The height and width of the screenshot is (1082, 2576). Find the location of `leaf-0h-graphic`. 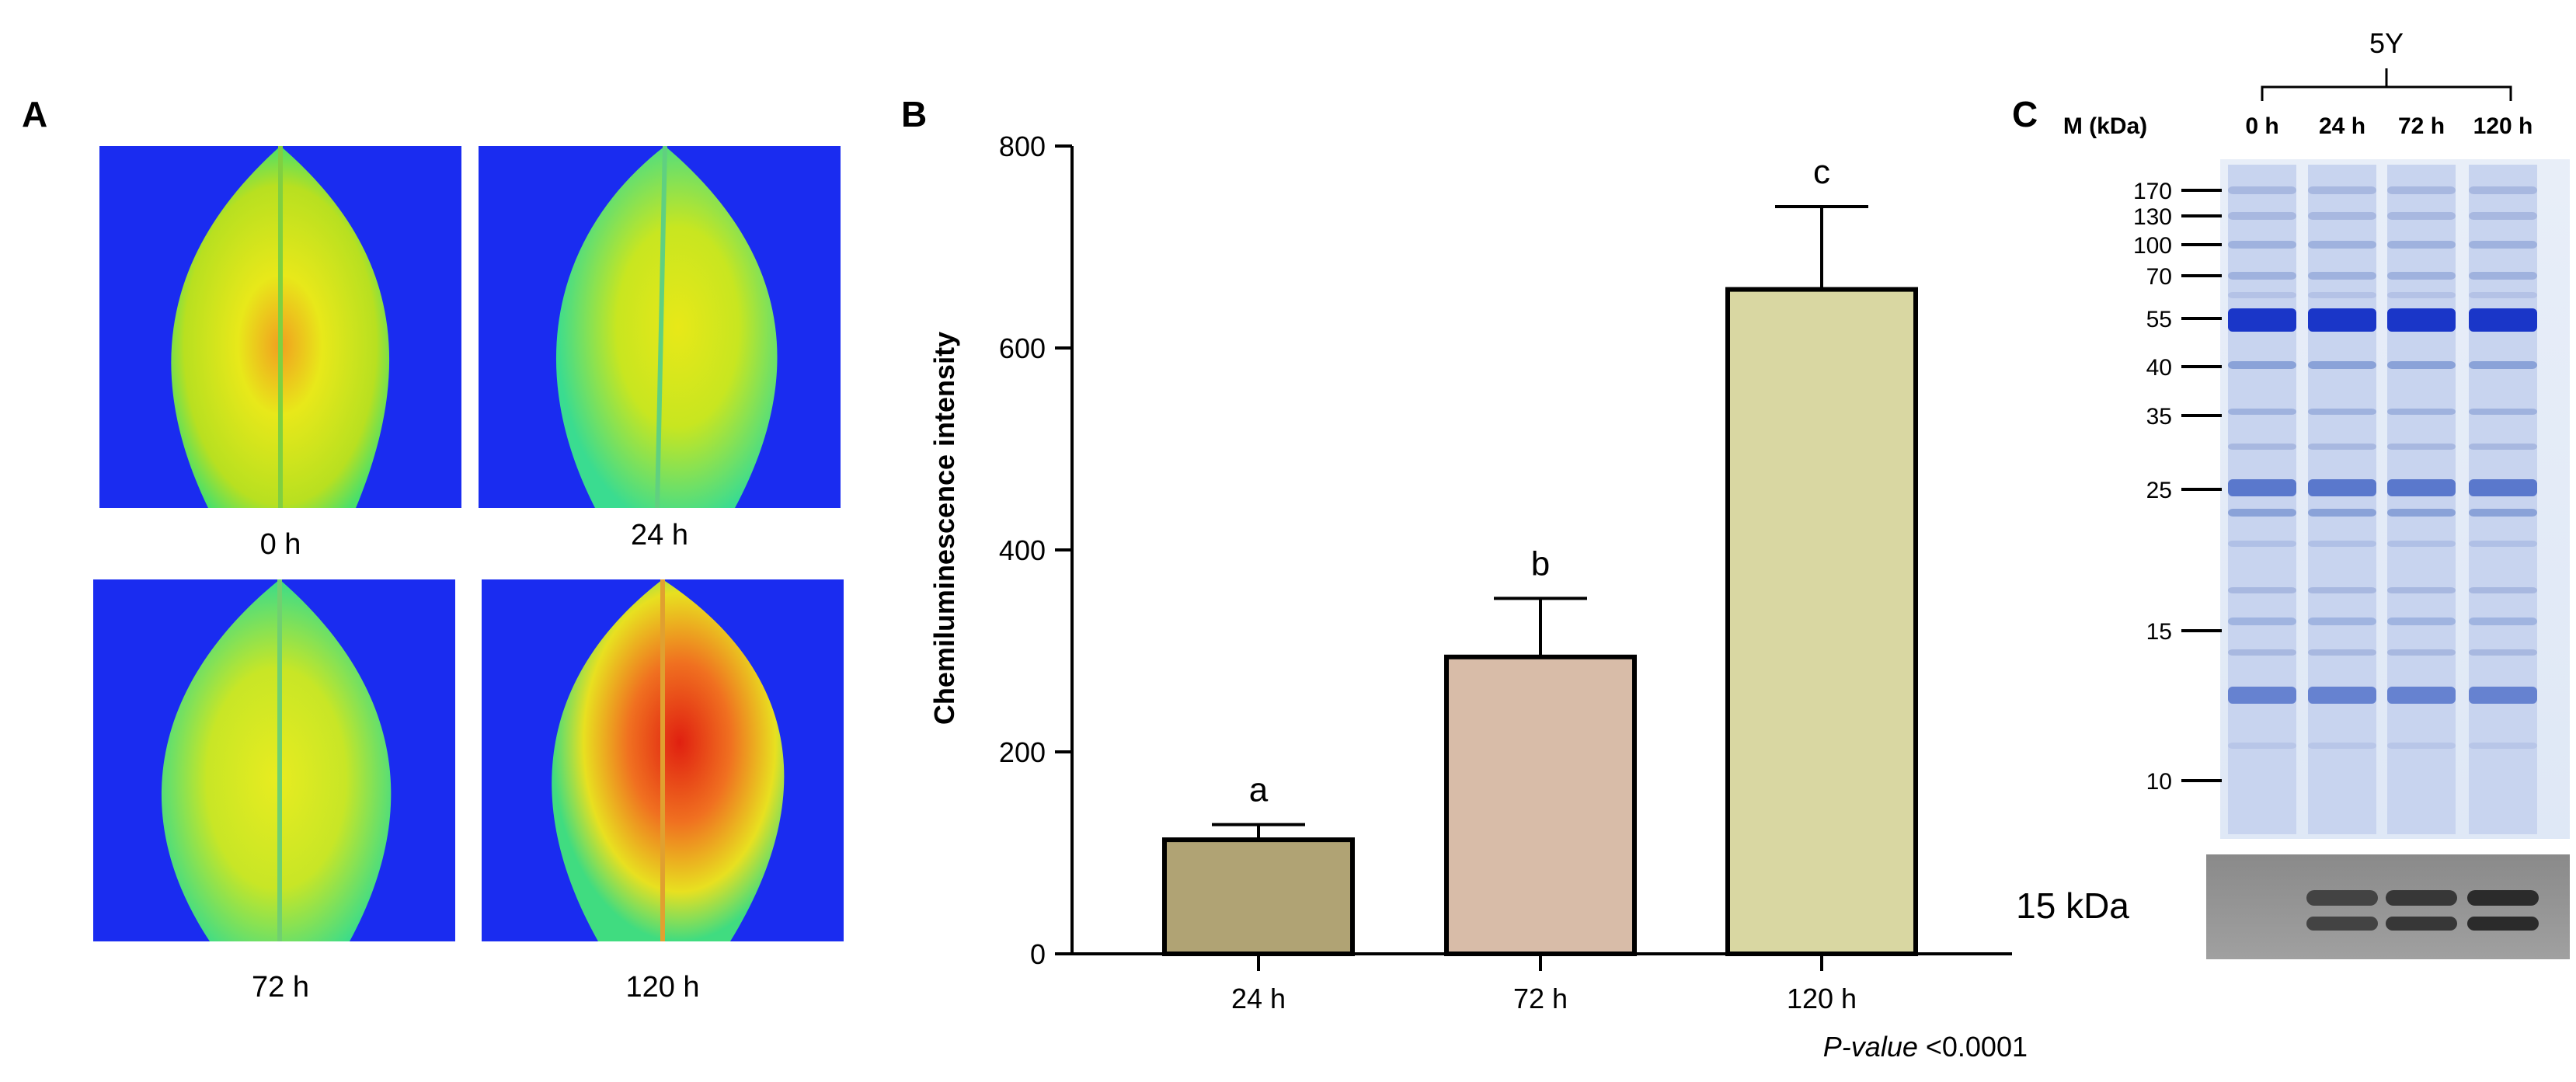

leaf-0h-graphic is located at coordinates (280, 327).